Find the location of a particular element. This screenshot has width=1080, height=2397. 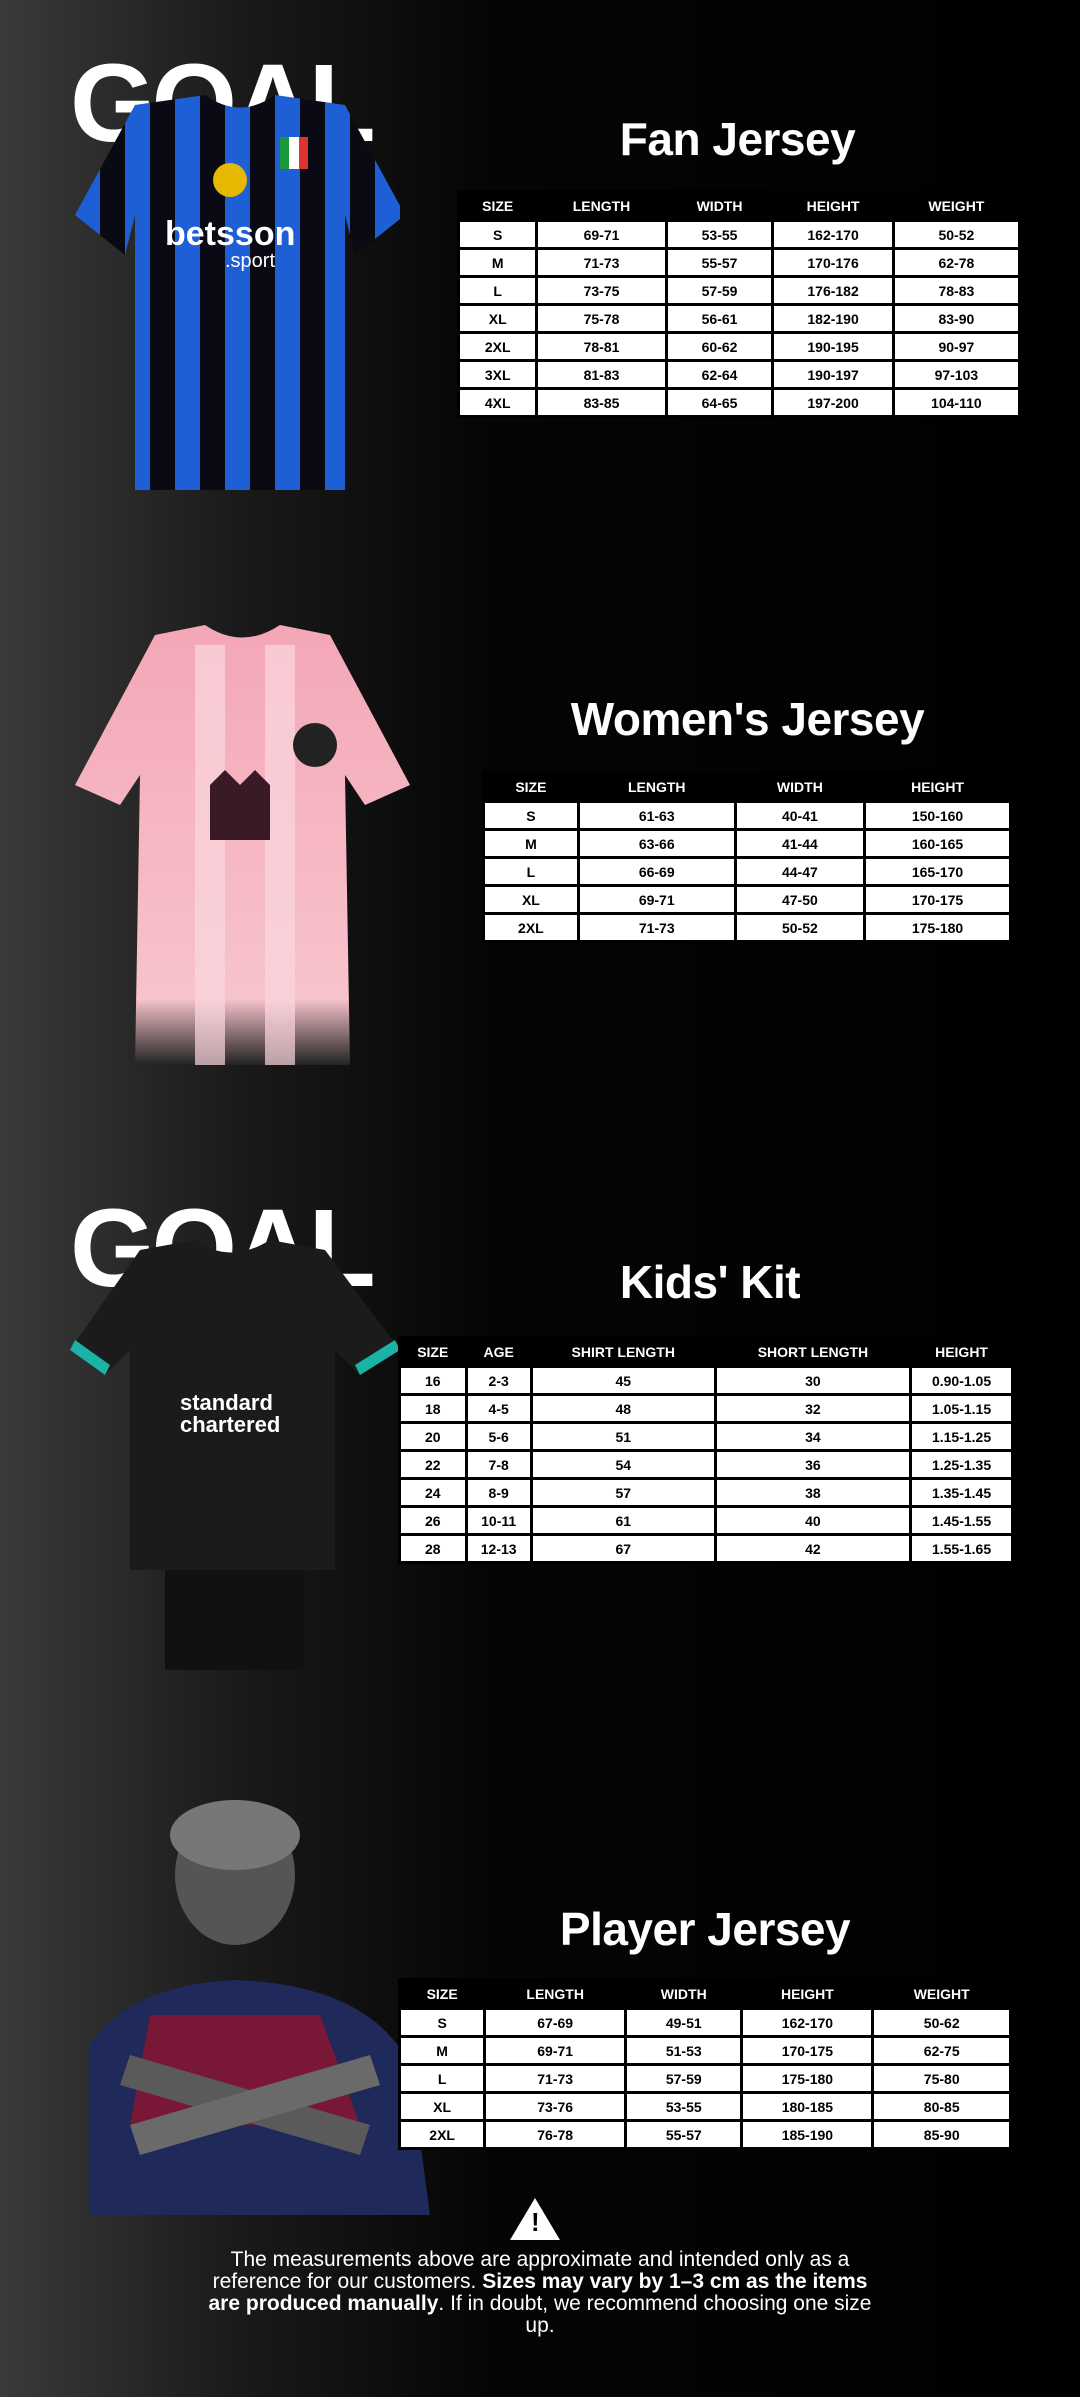

column-header: HEIGHT is located at coordinates (961, 1352).